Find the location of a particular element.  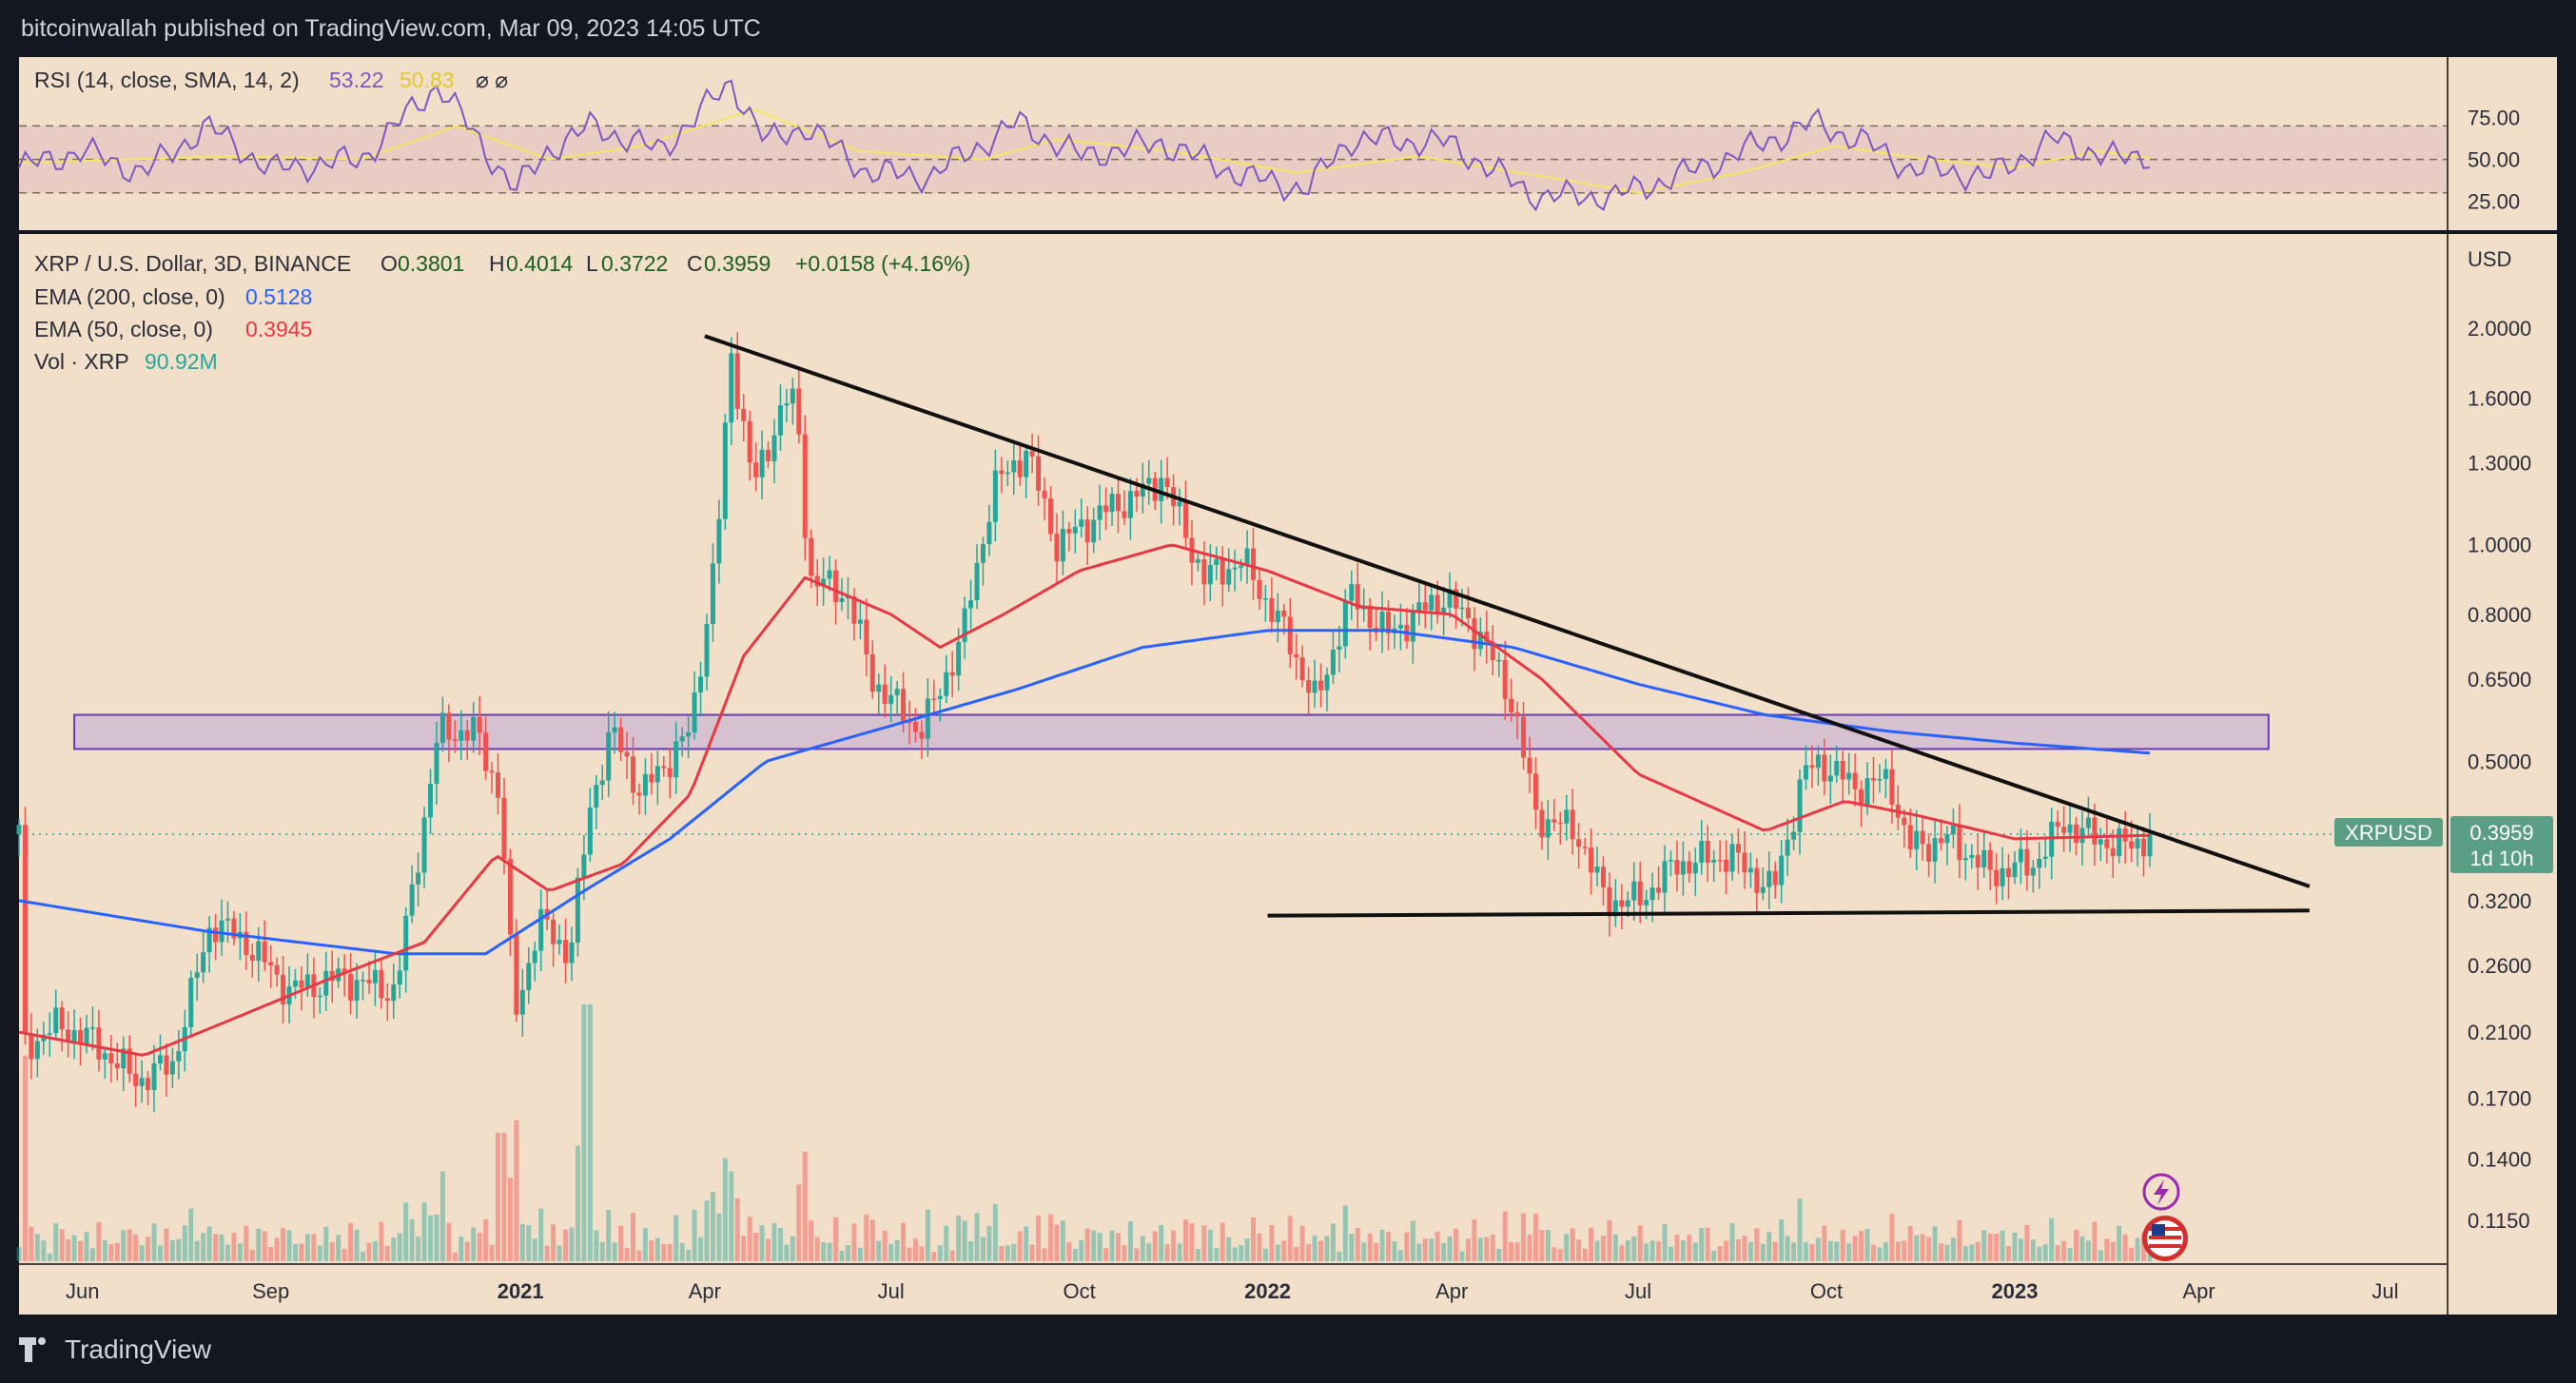

support-trendline is located at coordinates (1789, 913).